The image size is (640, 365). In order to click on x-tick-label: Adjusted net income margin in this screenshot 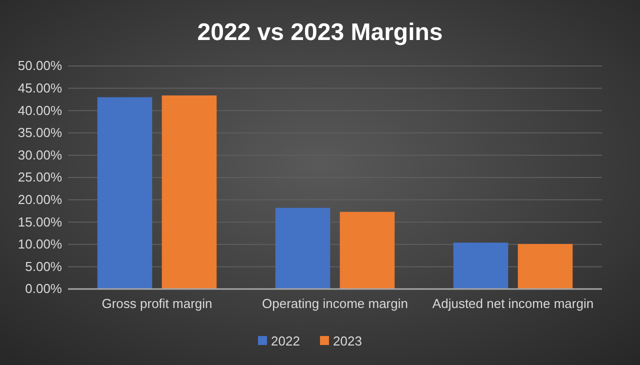, I will do `click(513, 304)`.